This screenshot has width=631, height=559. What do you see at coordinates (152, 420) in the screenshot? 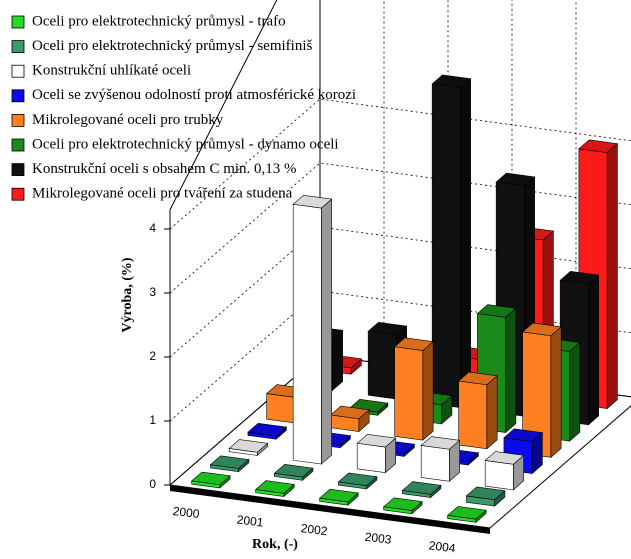
I see `y-tick-label: 1` at bounding box center [152, 420].